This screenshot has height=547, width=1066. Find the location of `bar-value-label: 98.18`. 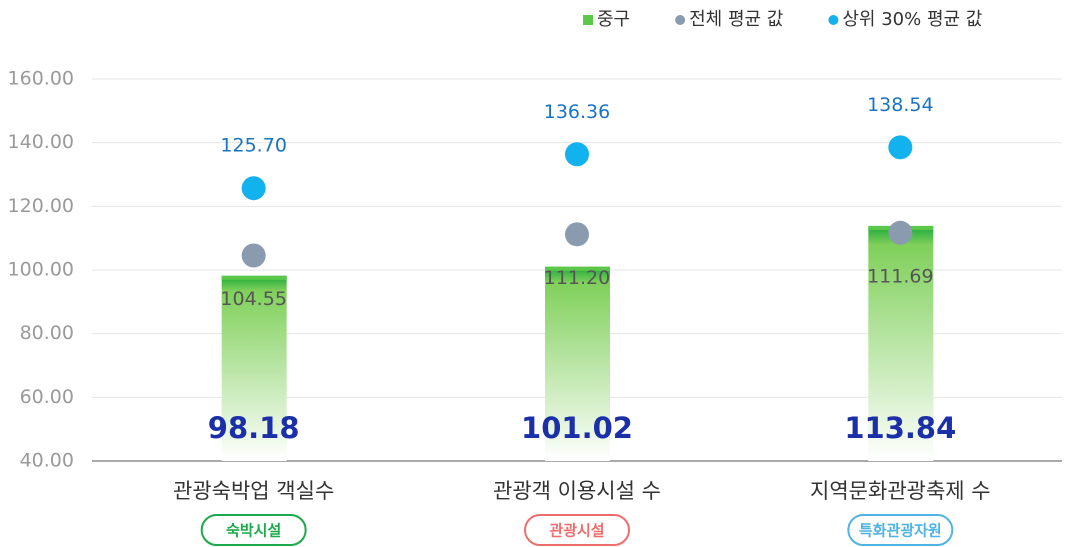

bar-value-label: 98.18 is located at coordinates (254, 428).